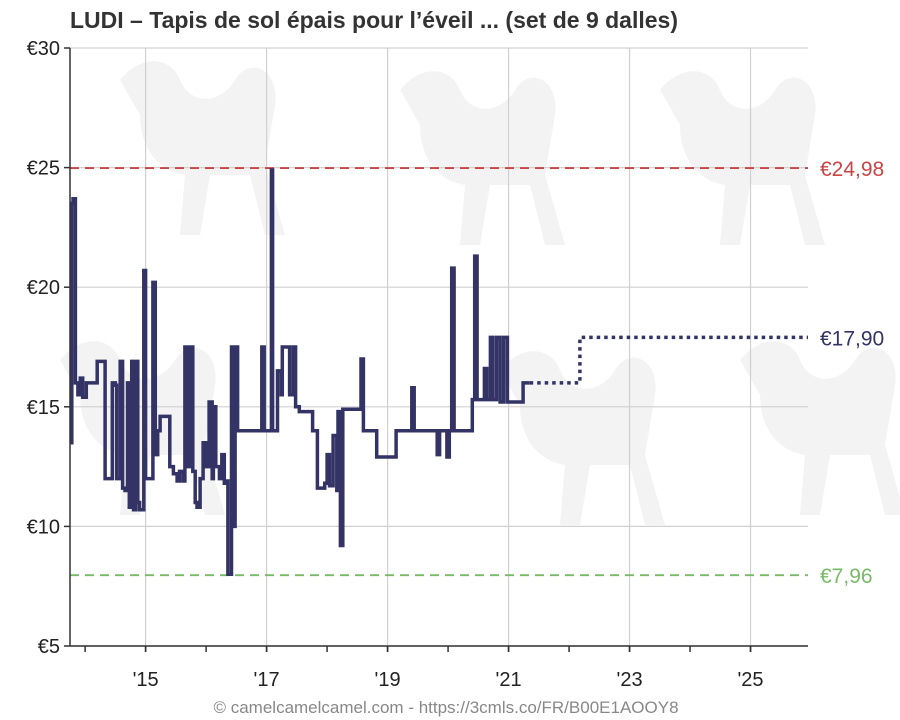 The width and height of the screenshot is (900, 720). What do you see at coordinates (852, 169) in the screenshot?
I see `highest-price-label: €24,98` at bounding box center [852, 169].